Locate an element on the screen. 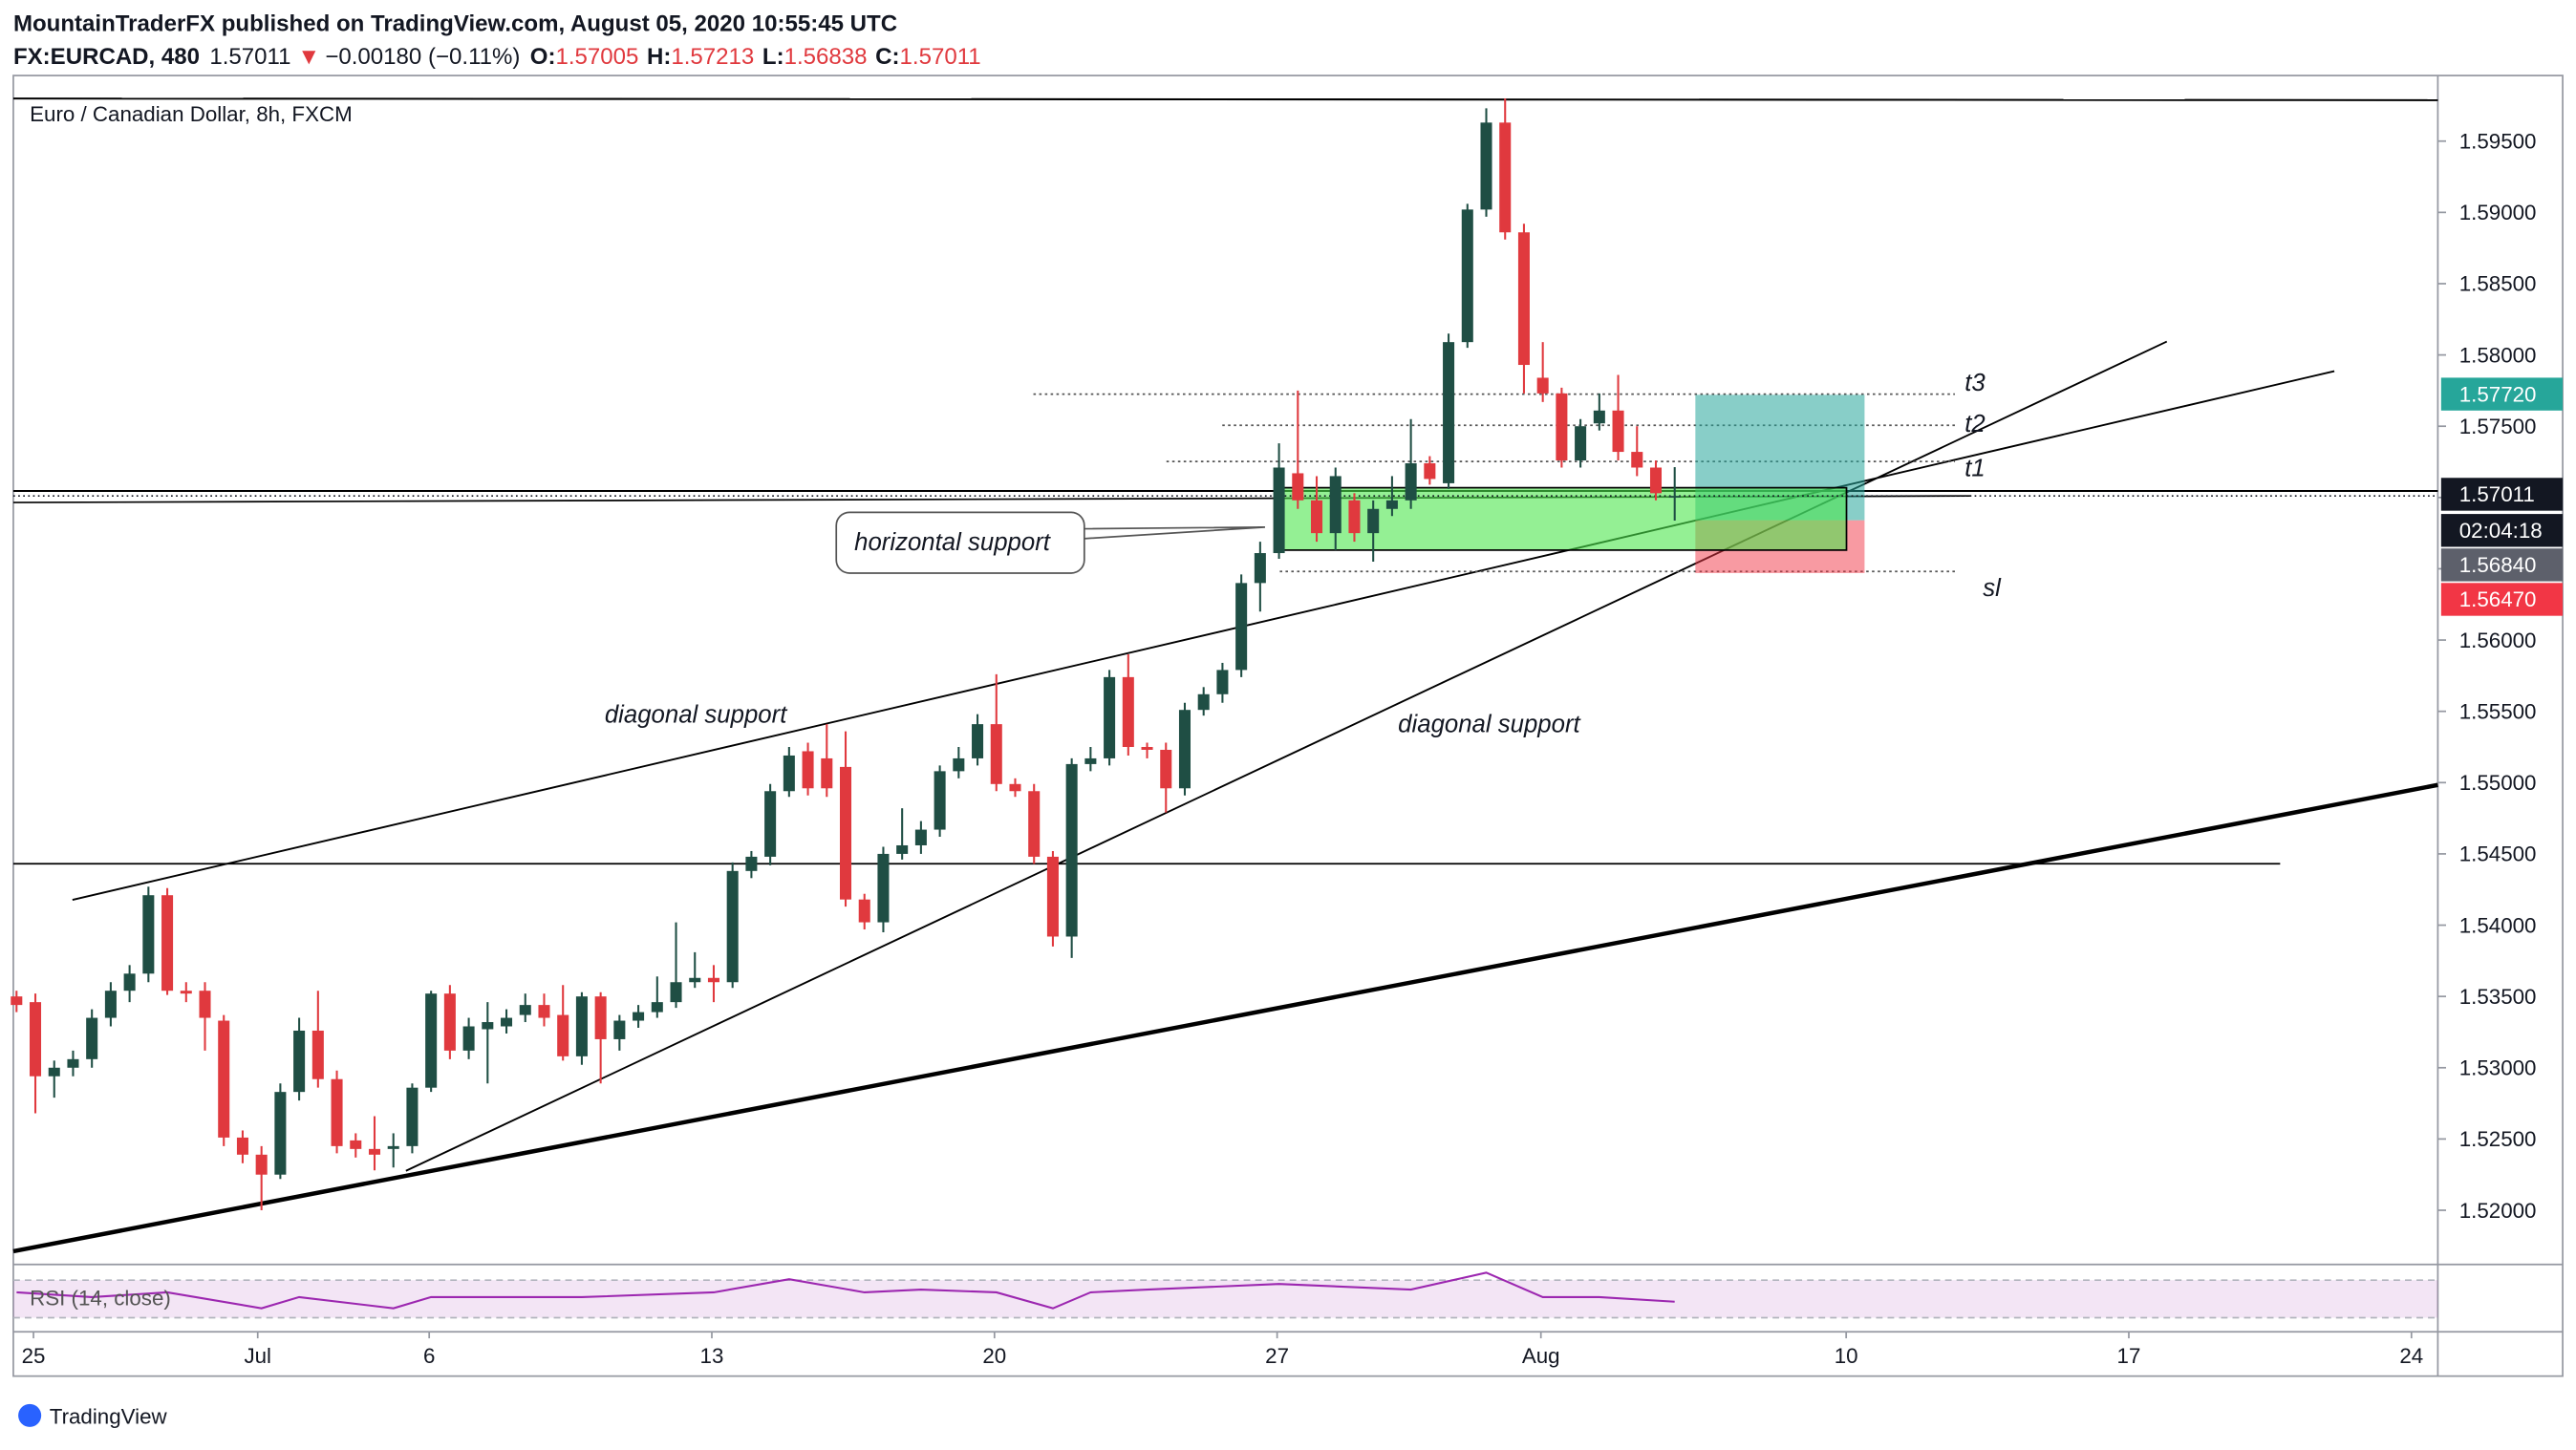 The width and height of the screenshot is (2576, 1450). symbol: FX:EURCAD, 480 is located at coordinates (106, 57).